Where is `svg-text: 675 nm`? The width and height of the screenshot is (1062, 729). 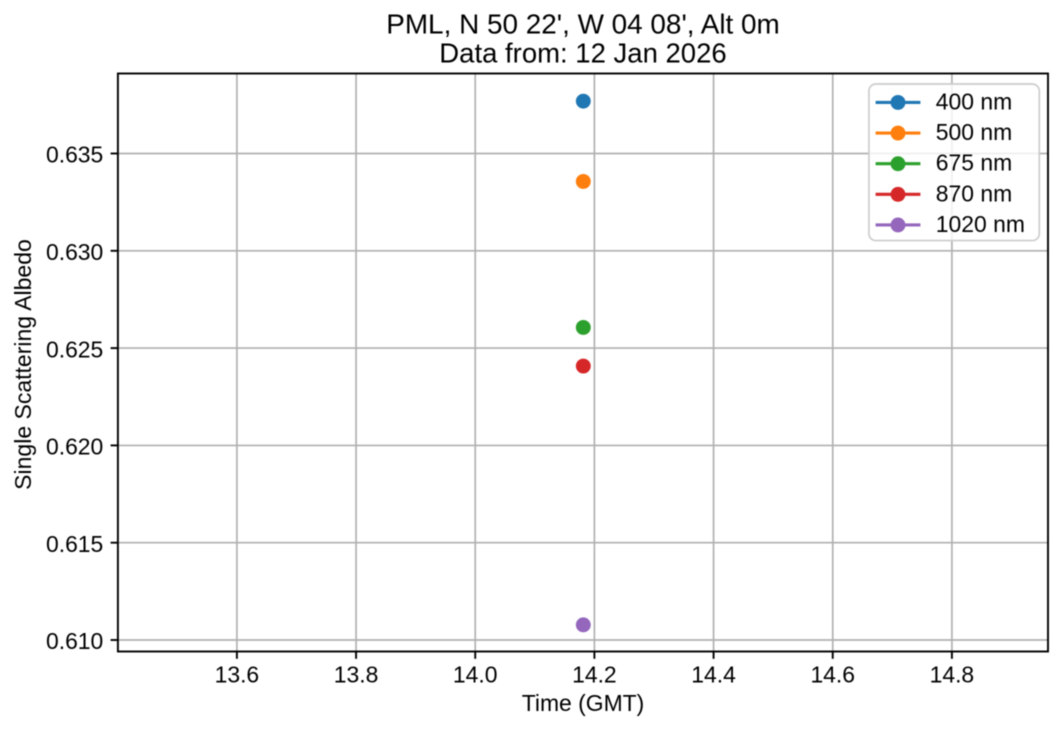 svg-text: 675 nm is located at coordinates (974, 163).